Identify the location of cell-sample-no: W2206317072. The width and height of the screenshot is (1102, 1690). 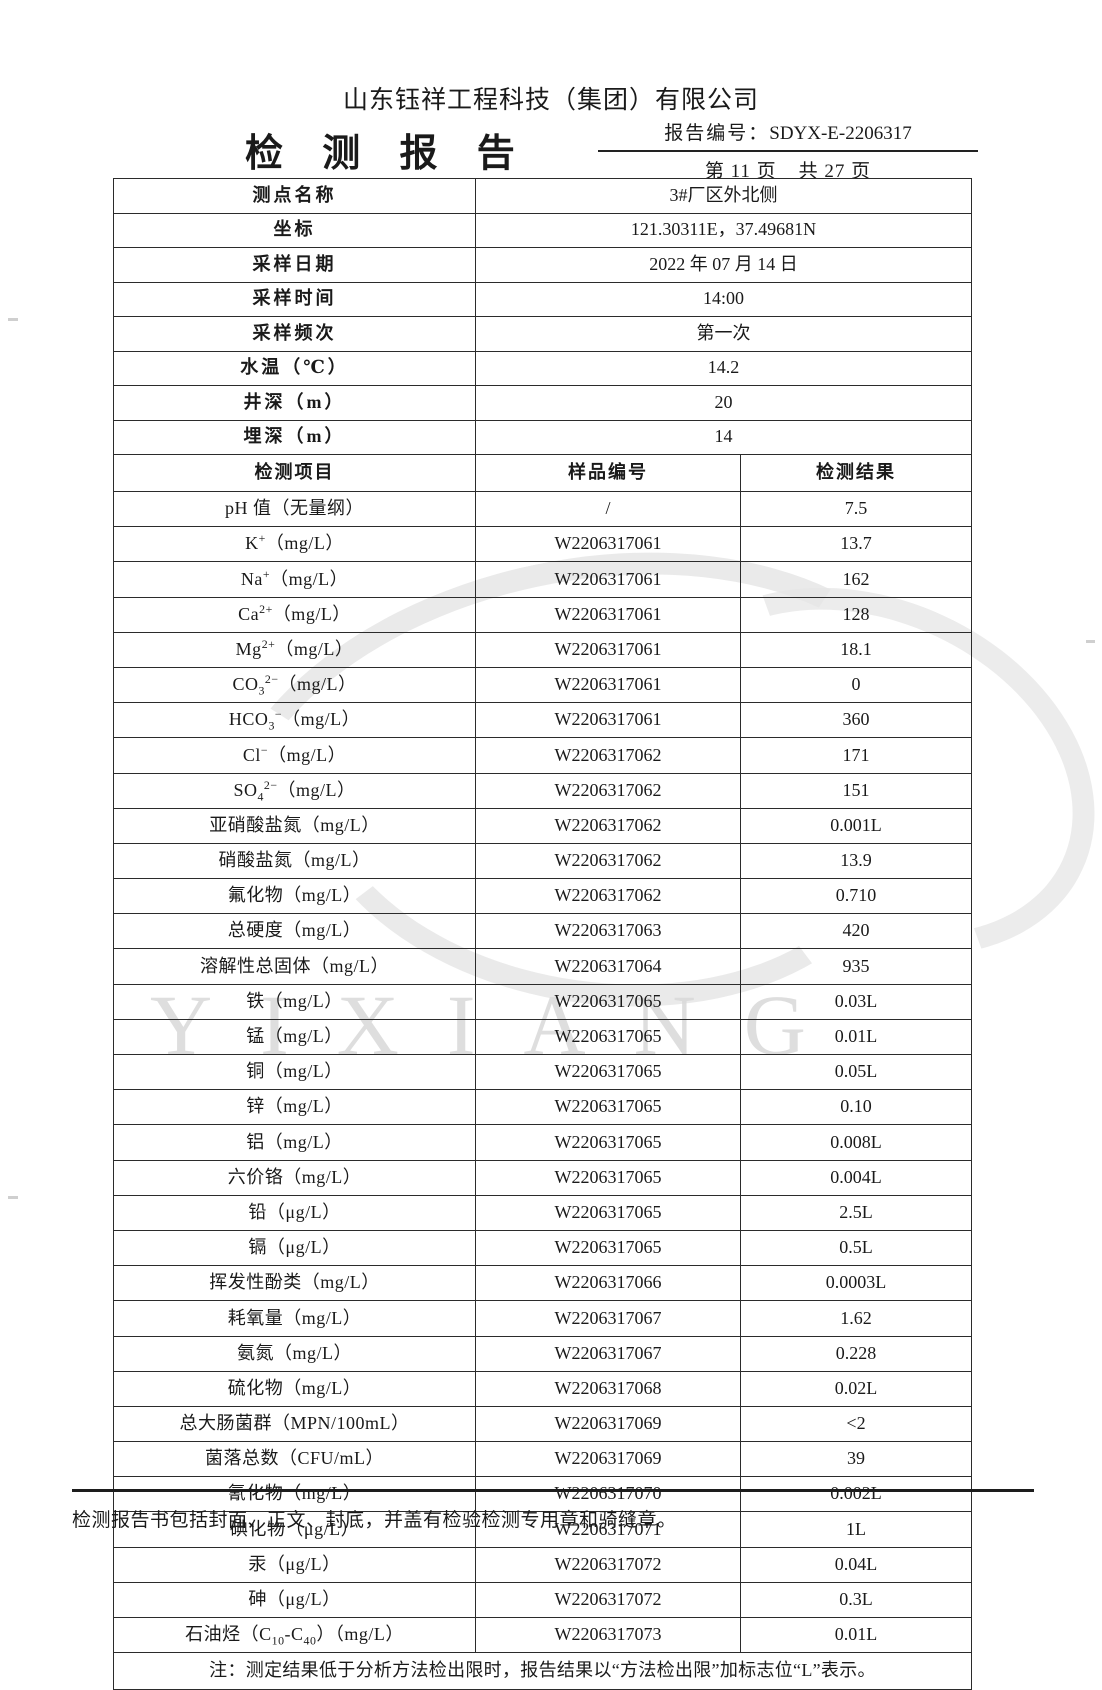
(608, 1564).